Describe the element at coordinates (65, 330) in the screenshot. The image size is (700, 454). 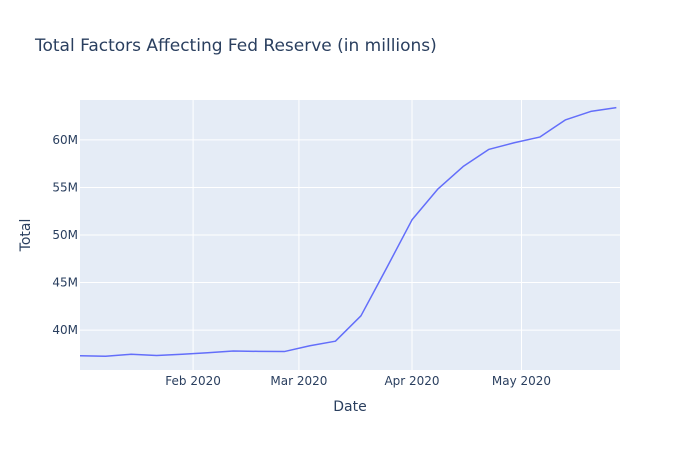
I see `y-tick-label: 40M` at that location.